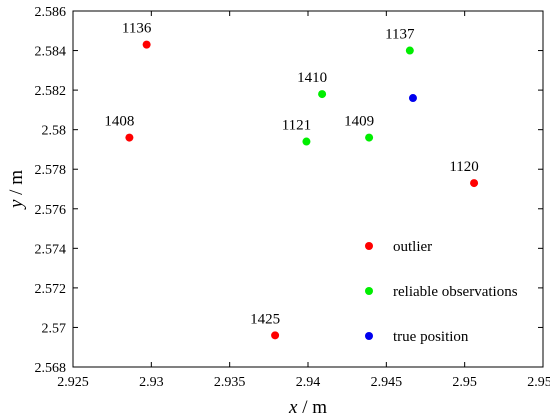  What do you see at coordinates (412, 247) in the screenshot?
I see `legend-label: outlier` at bounding box center [412, 247].